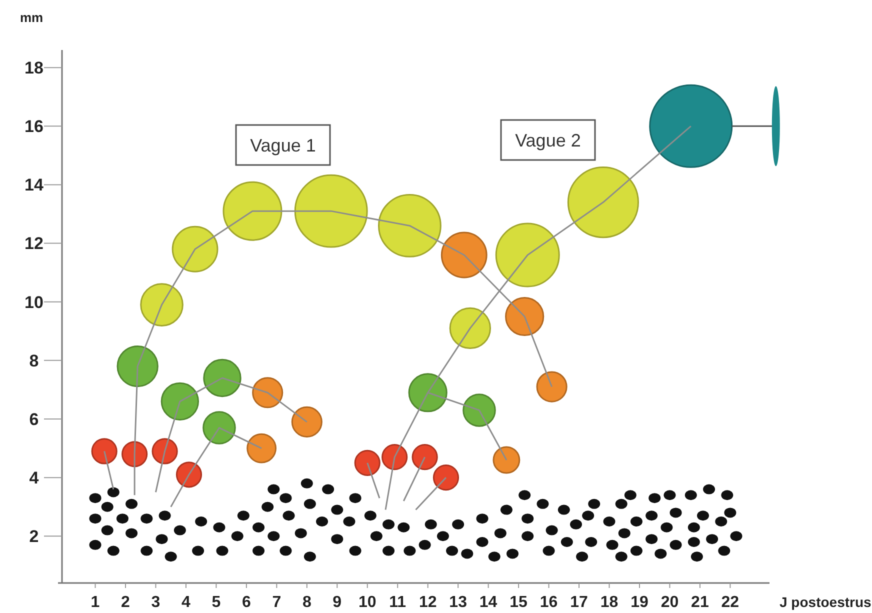 Image resolution: width=872 pixels, height=613 pixels. I want to click on x-tick-label: 16, so click(549, 602).